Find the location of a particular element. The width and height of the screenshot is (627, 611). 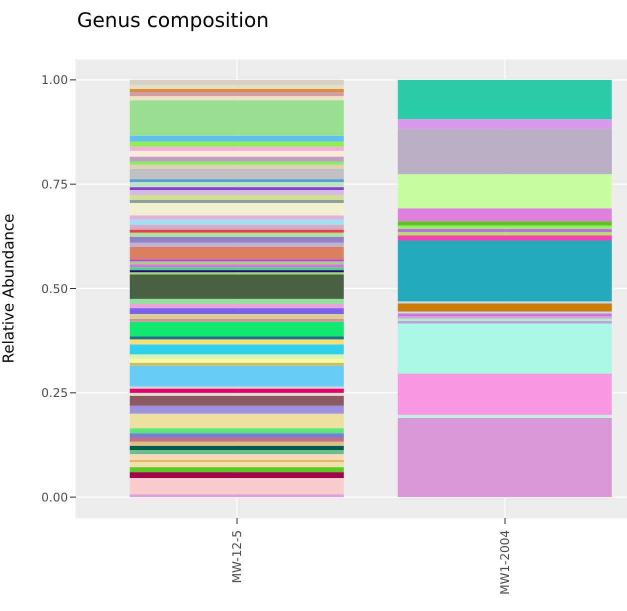

x-tick-label: MW1-2004 is located at coordinates (505, 562).